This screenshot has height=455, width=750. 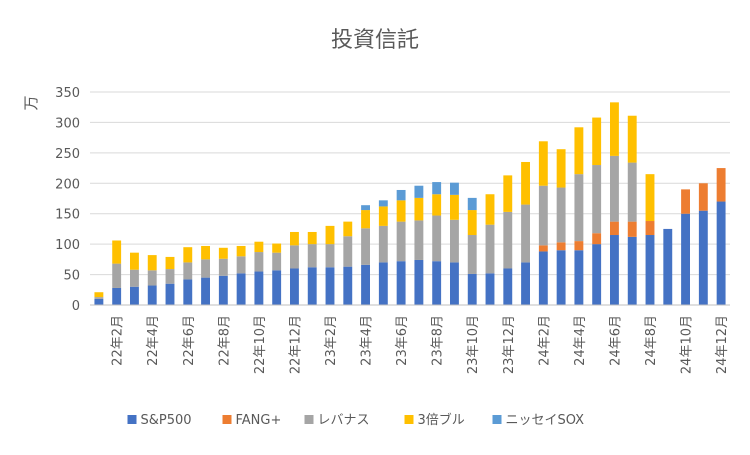 What do you see at coordinates (367, 340) in the screenshot?
I see `x-tick-label: 23年4月` at bounding box center [367, 340].